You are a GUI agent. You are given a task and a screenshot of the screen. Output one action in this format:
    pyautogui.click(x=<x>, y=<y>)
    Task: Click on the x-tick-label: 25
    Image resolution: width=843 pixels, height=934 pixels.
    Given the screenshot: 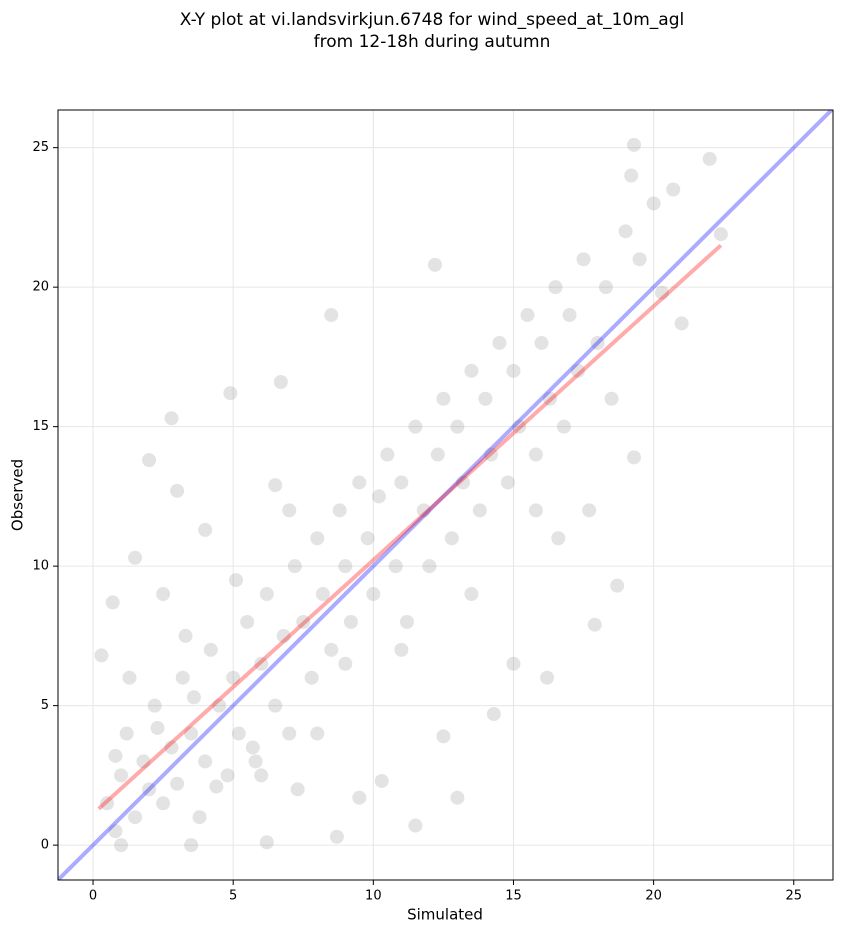 What is the action you would take?
    pyautogui.click(x=793, y=896)
    